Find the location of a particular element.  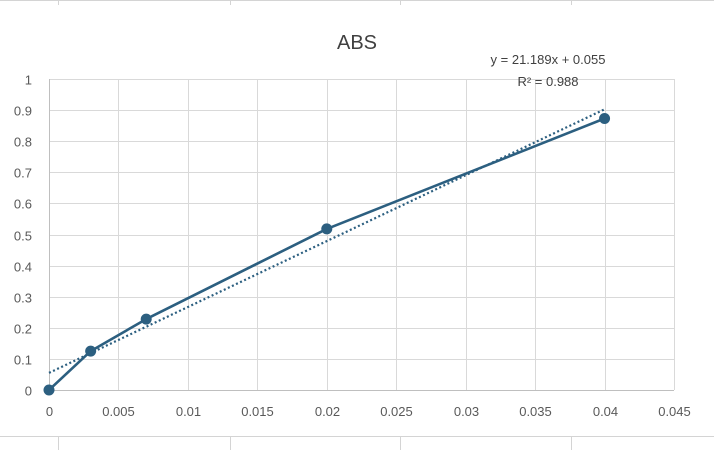

sheet-grid-bottom is located at coordinates (357, 443).